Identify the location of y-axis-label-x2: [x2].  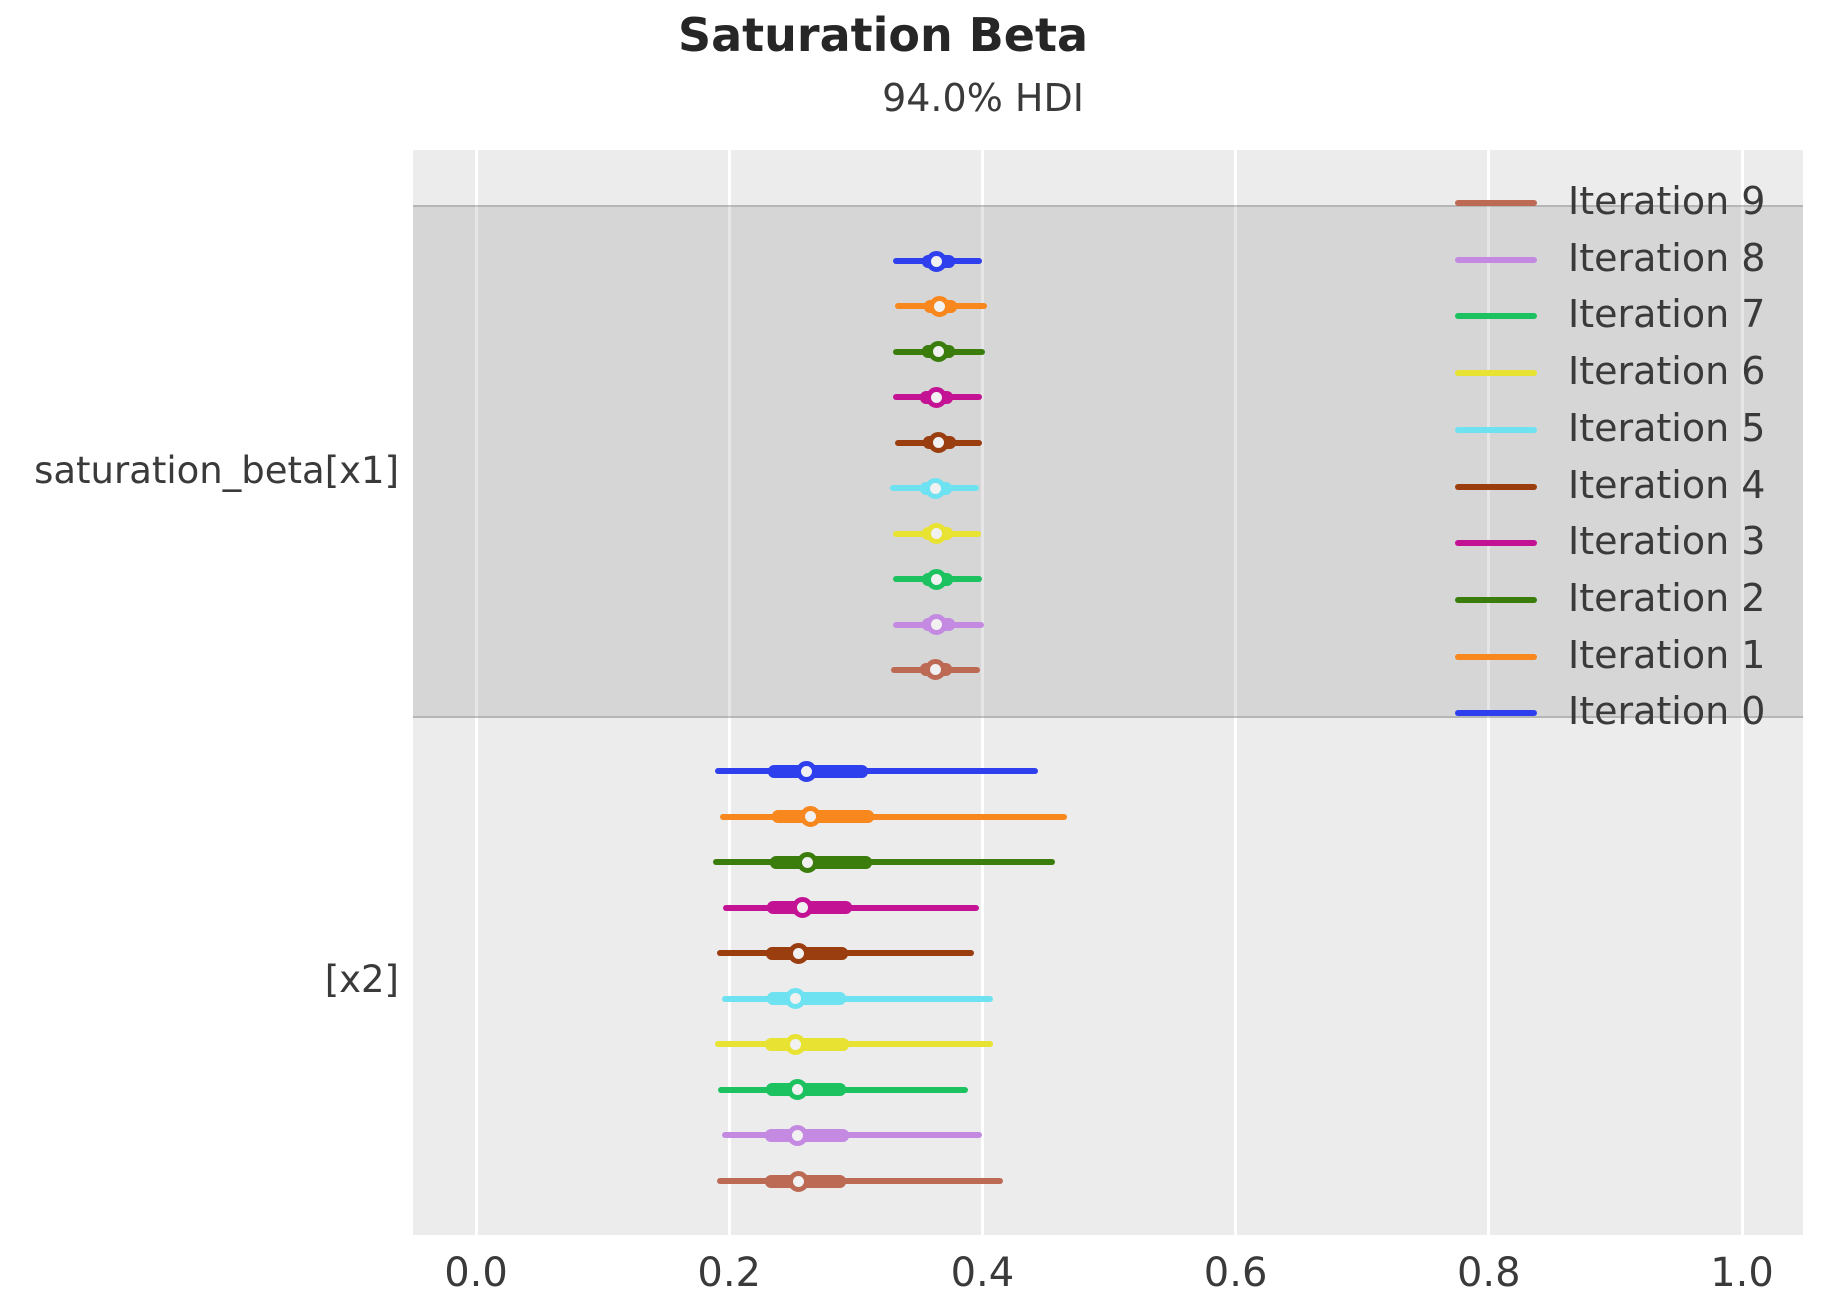
(361, 979).